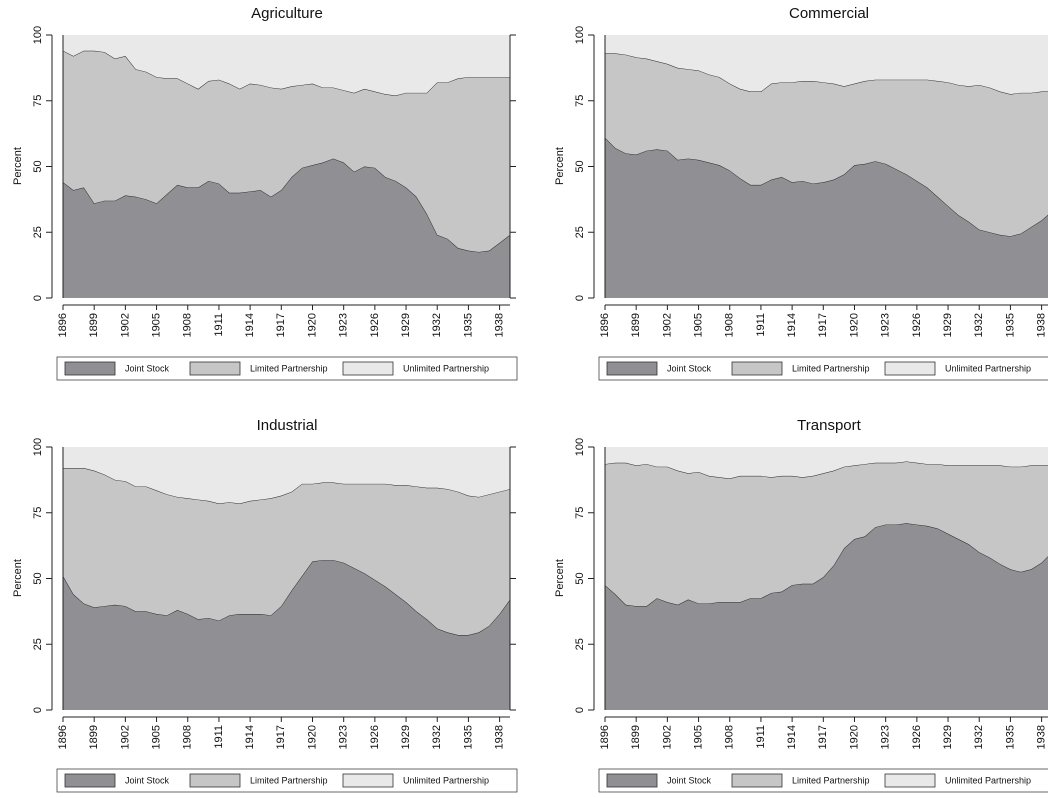  I want to click on chart-title: Industrial, so click(287, 425).